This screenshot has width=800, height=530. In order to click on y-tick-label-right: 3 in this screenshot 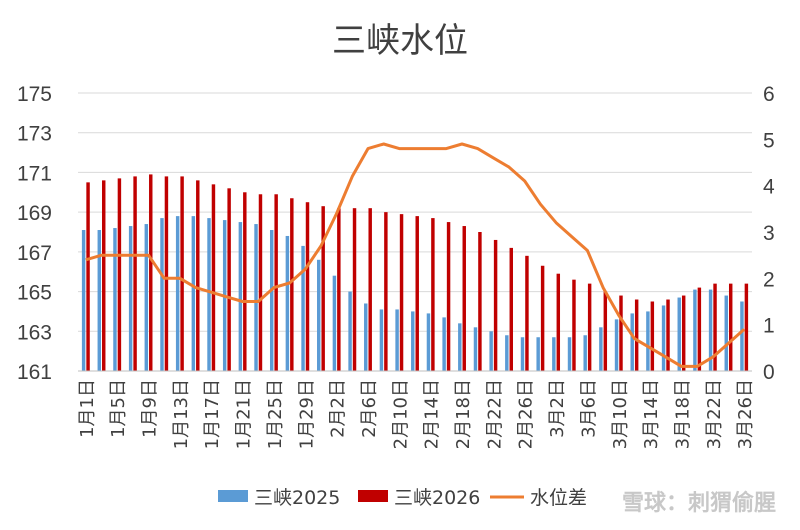, I will do `click(769, 233)`.